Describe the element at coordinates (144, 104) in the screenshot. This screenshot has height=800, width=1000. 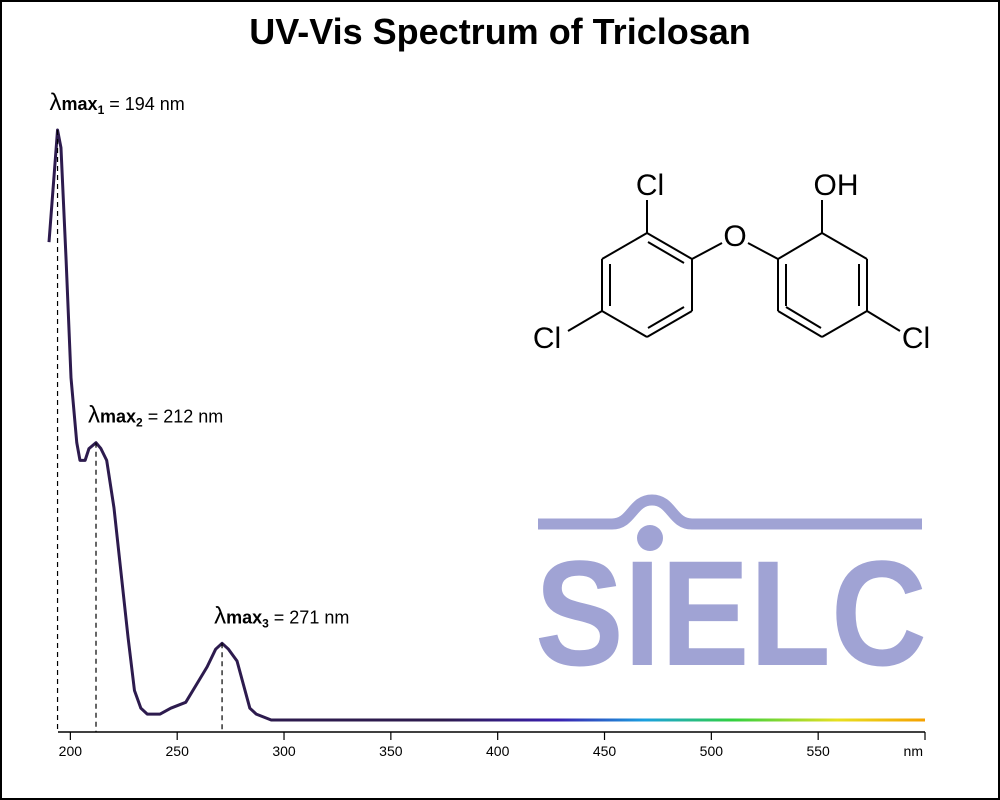
I see `annotation-text: = 194 nm` at that location.